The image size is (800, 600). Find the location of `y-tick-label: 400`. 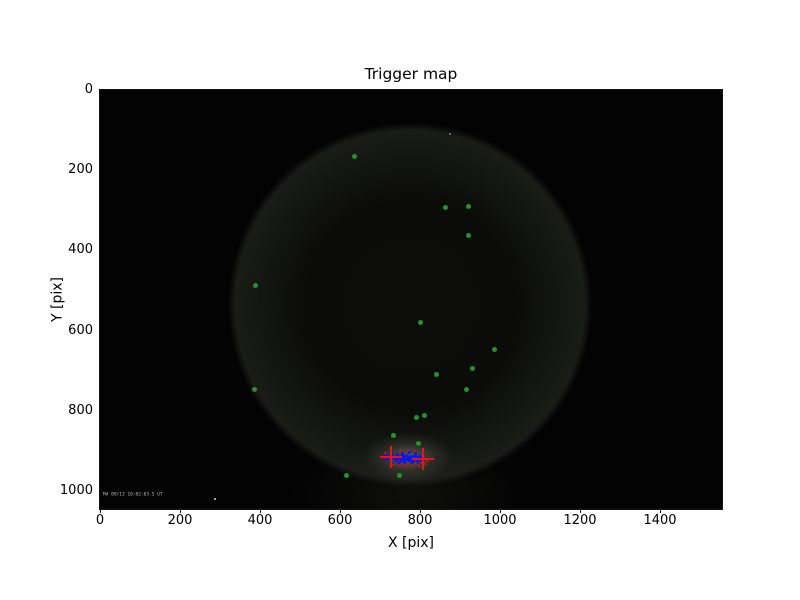

y-tick-label: 400 is located at coordinates (80, 250).